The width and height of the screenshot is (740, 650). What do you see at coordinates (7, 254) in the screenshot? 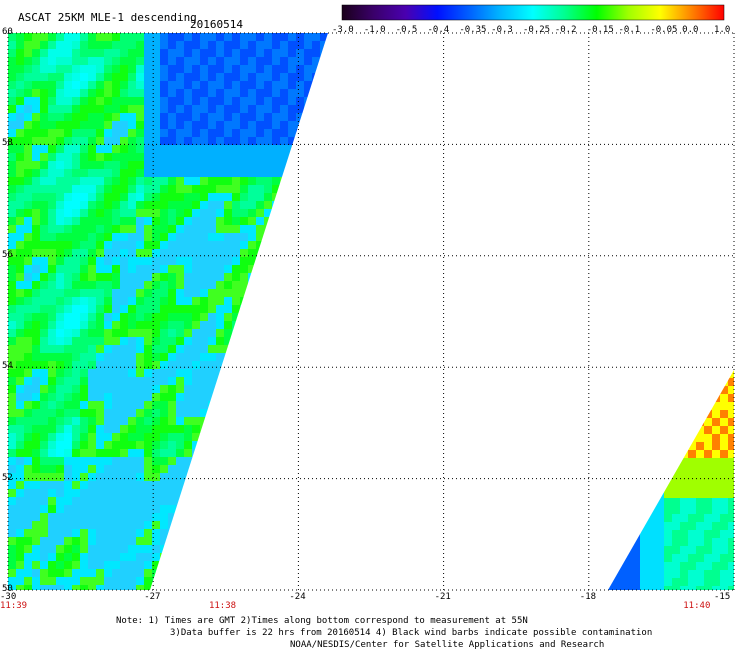
I see `lat-tick-label: 56` at bounding box center [7, 254].